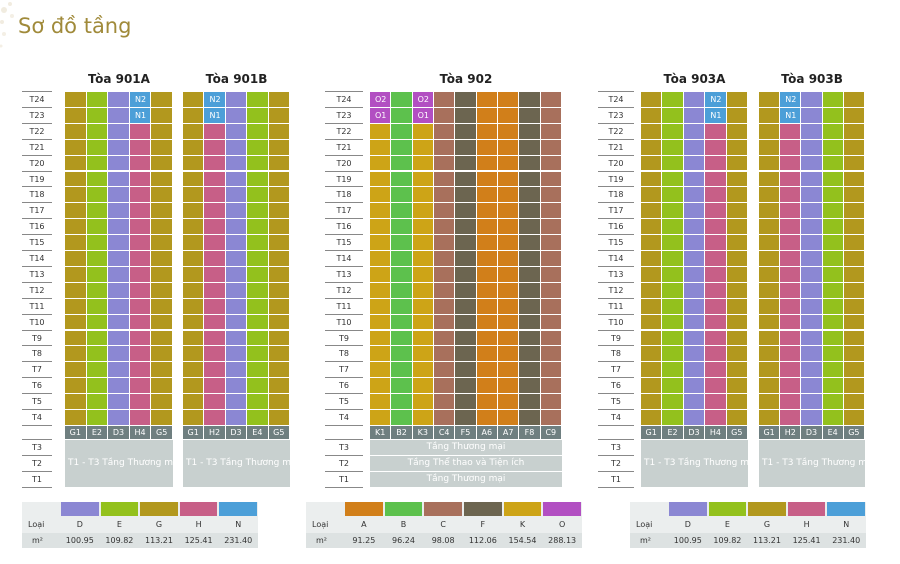 This screenshot has width=900, height=564. Describe the element at coordinates (616, 163) in the screenshot. I see `floor-label: T20` at that location.